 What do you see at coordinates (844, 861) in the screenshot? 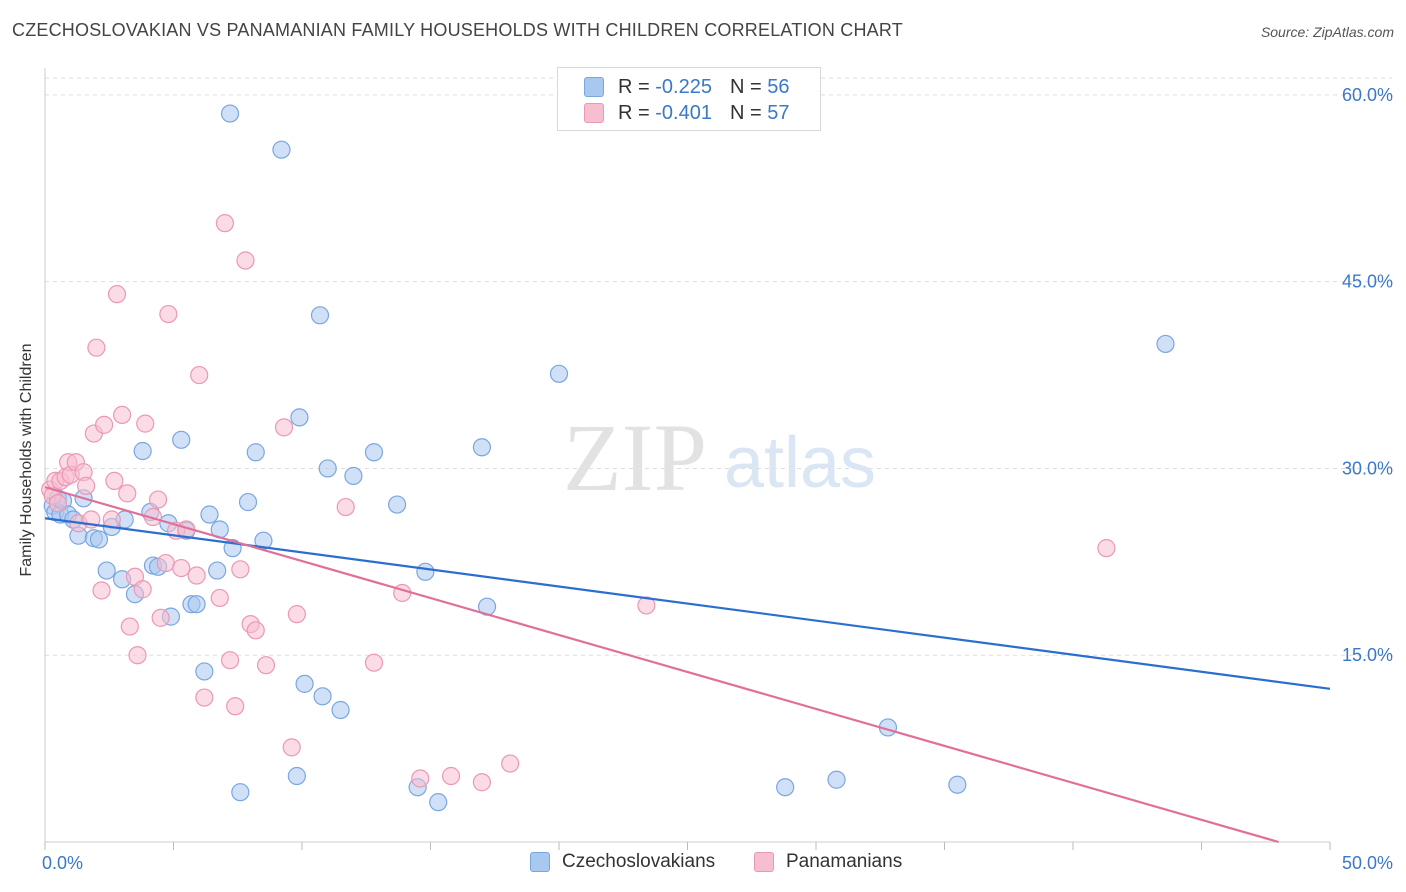
I see `bottom-legend-label-panamanians: Panamanians` at bounding box center [844, 861].